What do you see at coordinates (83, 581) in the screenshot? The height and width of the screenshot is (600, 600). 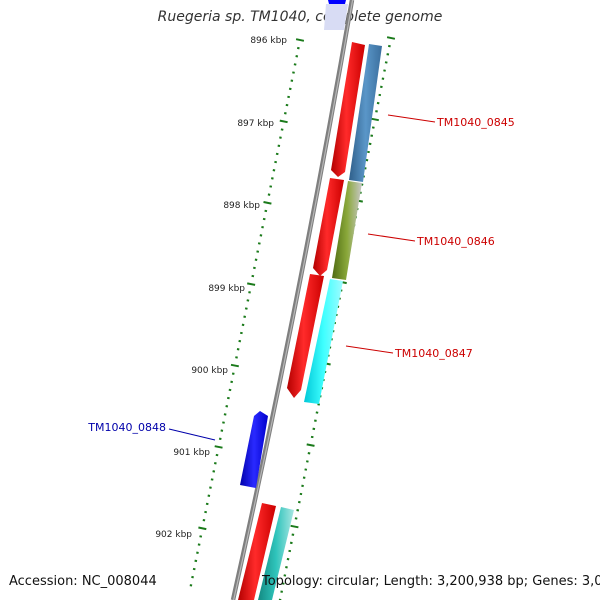 I see `accession-text: Accession: NC_008044` at bounding box center [83, 581].